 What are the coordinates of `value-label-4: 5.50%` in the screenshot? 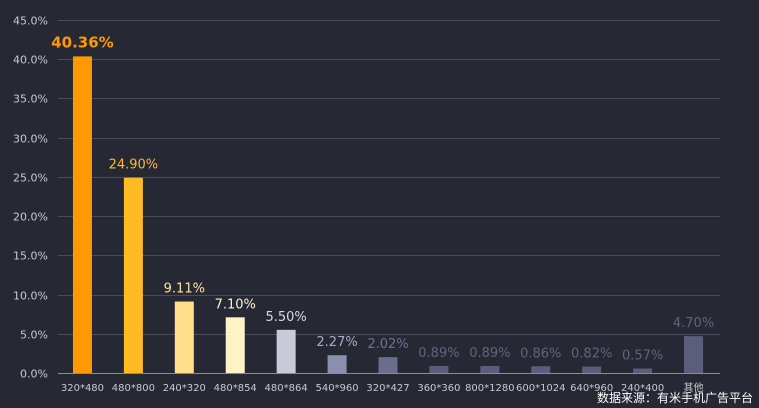 It's located at (285, 317).